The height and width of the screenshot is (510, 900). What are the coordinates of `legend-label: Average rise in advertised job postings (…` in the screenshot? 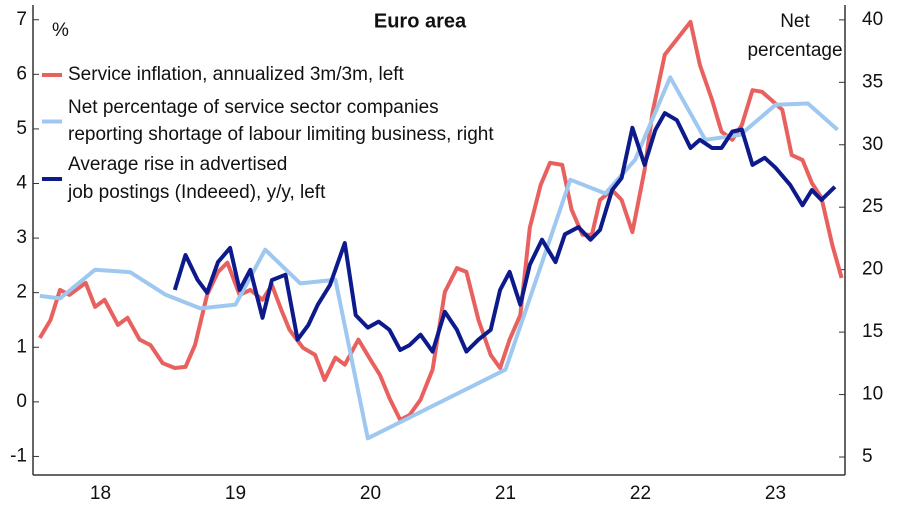 It's located at (196, 178).